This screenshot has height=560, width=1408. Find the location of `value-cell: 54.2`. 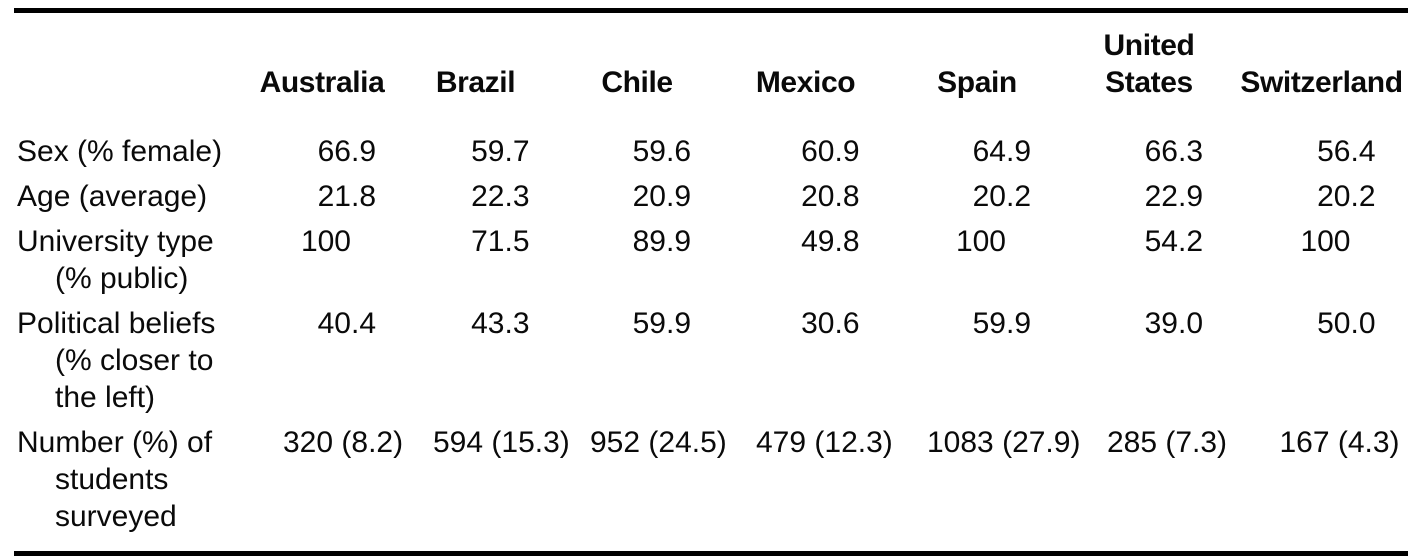

value-cell: 54.2 is located at coordinates (1149, 264).